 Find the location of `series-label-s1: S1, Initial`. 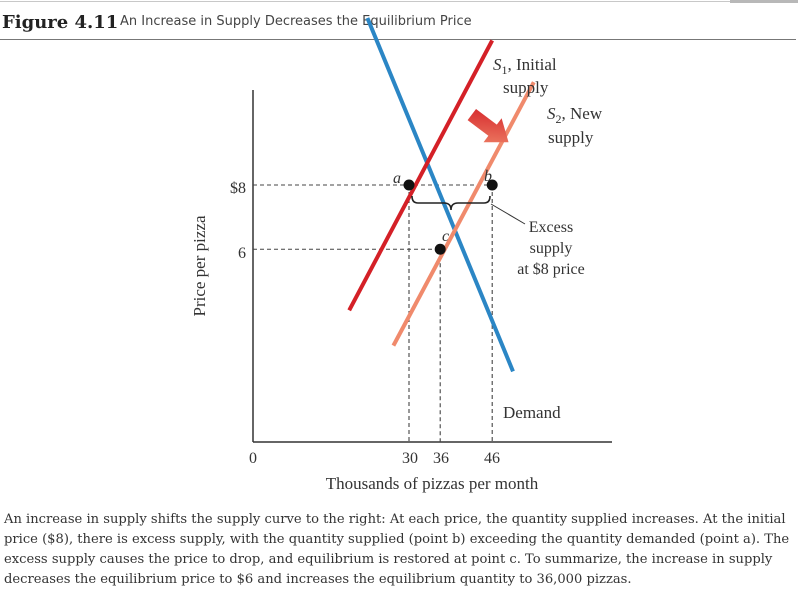

series-label-s1: S1, Initial is located at coordinates (525, 66).